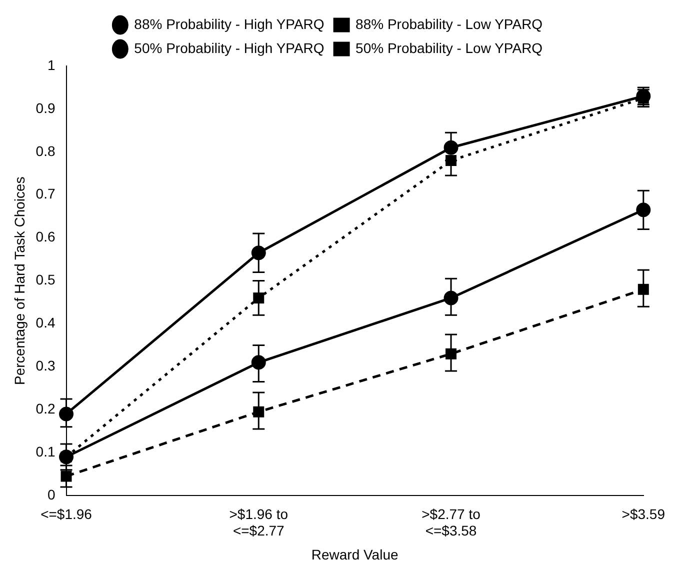 This screenshot has width=676, height=576. What do you see at coordinates (19, 280) in the screenshot?
I see `y-axis-title: Percentage of Hard Task Choices` at bounding box center [19, 280].